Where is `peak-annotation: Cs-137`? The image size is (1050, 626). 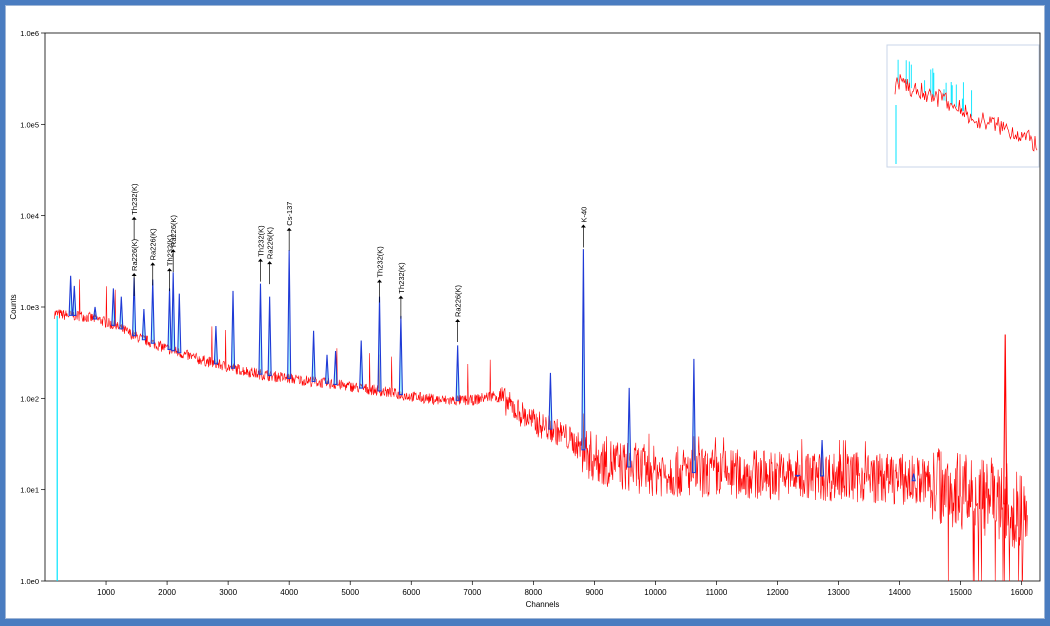
peak-annotation: Cs-137 is located at coordinates (289, 226).